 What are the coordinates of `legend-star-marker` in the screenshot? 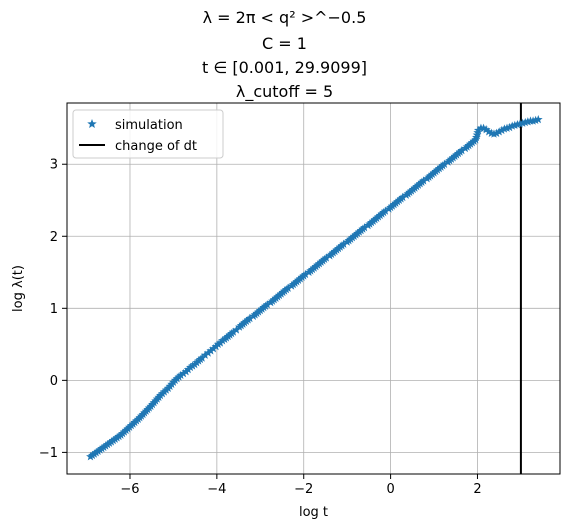 It's located at (92, 124).